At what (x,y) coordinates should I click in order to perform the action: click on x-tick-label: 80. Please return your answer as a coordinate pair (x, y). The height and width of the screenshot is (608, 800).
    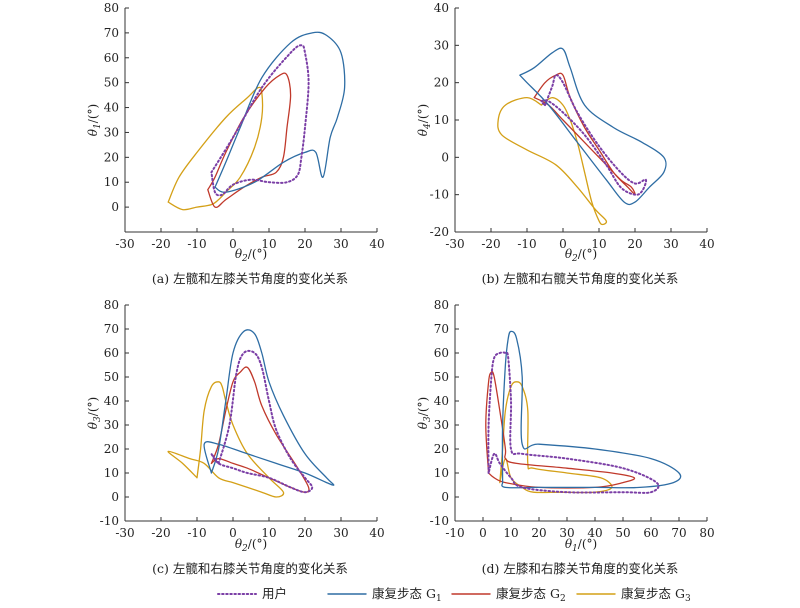
    Looking at the image, I should click on (706, 533).